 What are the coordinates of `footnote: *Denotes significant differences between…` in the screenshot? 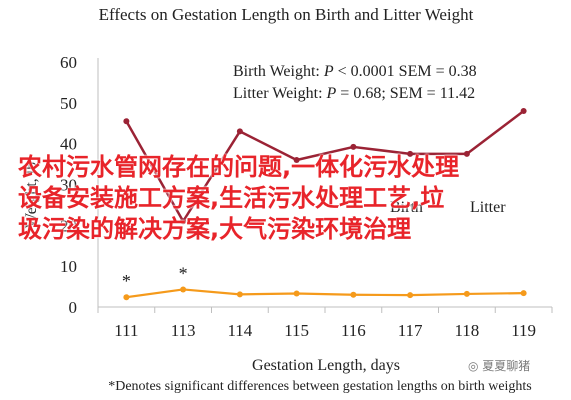 It's located at (320, 386).